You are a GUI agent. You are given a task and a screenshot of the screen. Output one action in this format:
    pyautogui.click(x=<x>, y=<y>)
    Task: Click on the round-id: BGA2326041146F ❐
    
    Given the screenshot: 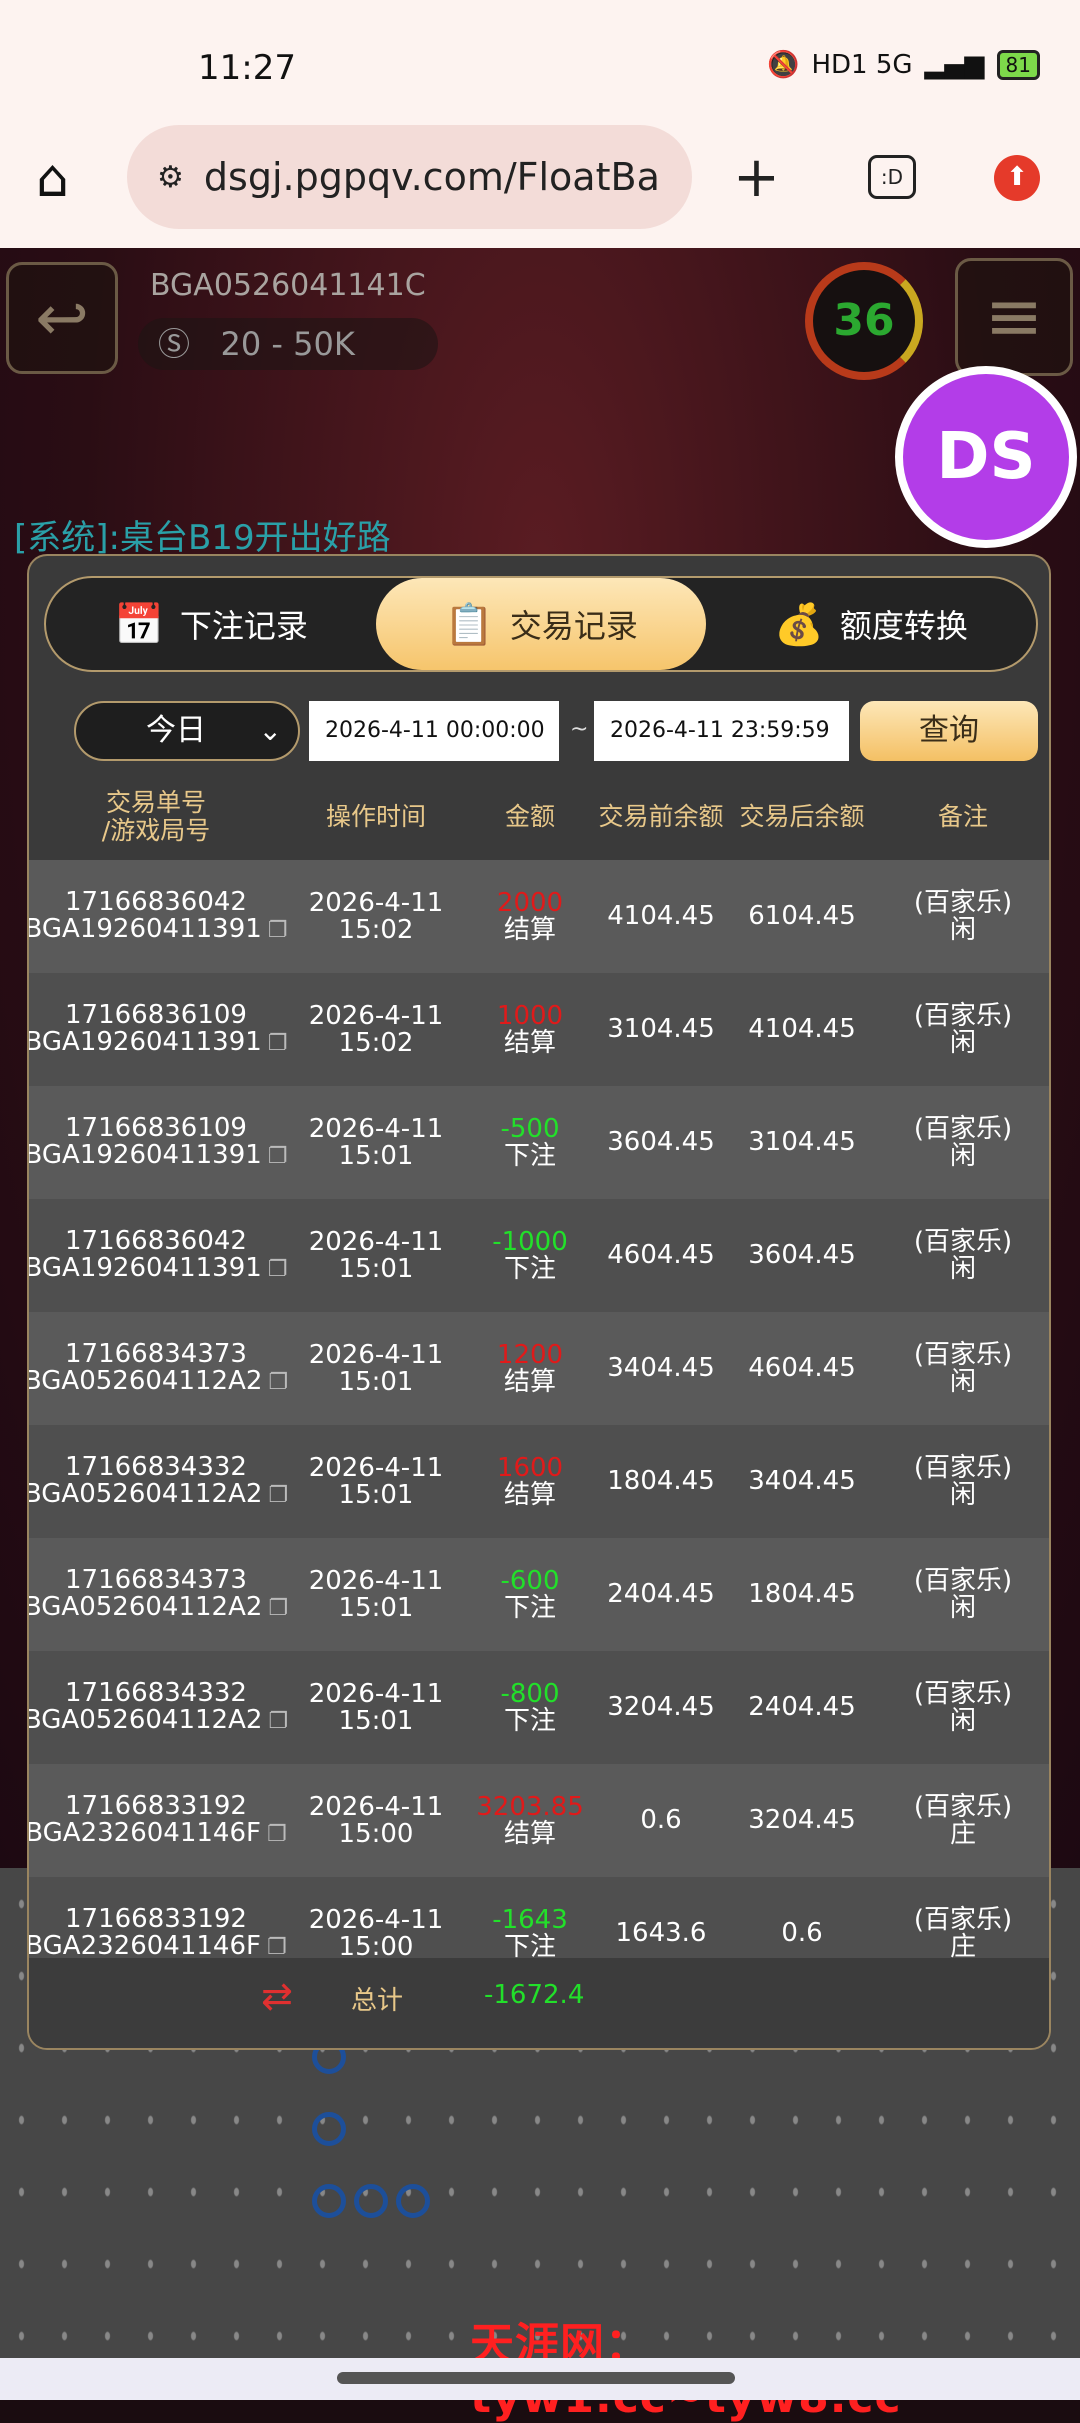 What is the action you would take?
    pyautogui.click(x=158, y=1946)
    